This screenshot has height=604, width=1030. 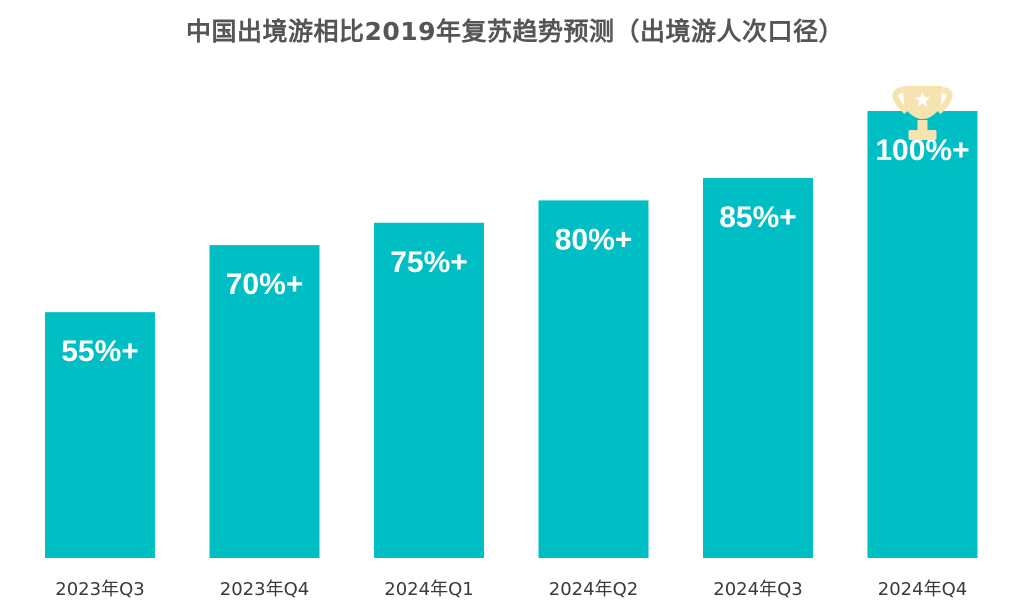 I want to click on category-label: 2024年Q4, so click(x=922, y=589).